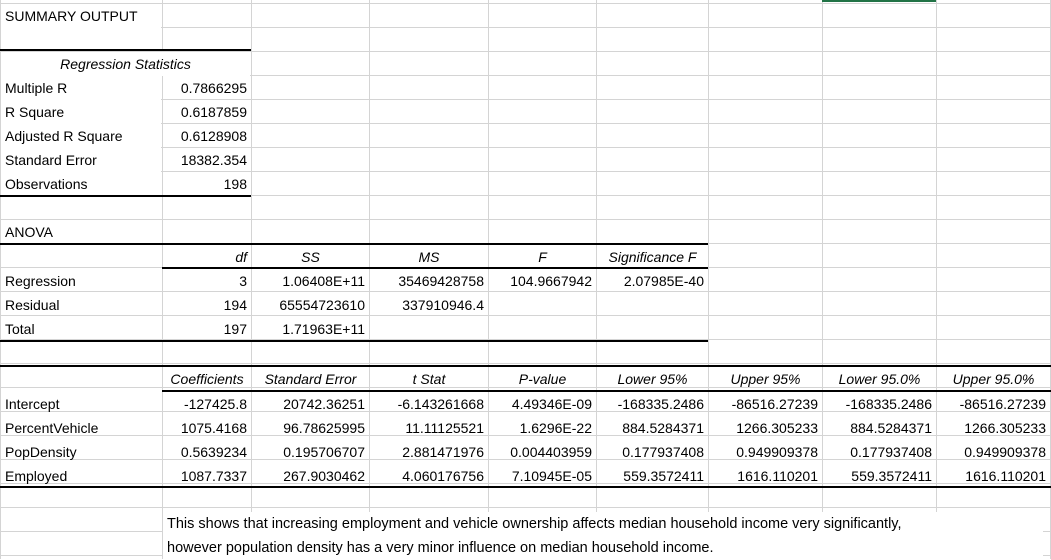  I want to click on coef-cell: 96.78625995, so click(324, 428).